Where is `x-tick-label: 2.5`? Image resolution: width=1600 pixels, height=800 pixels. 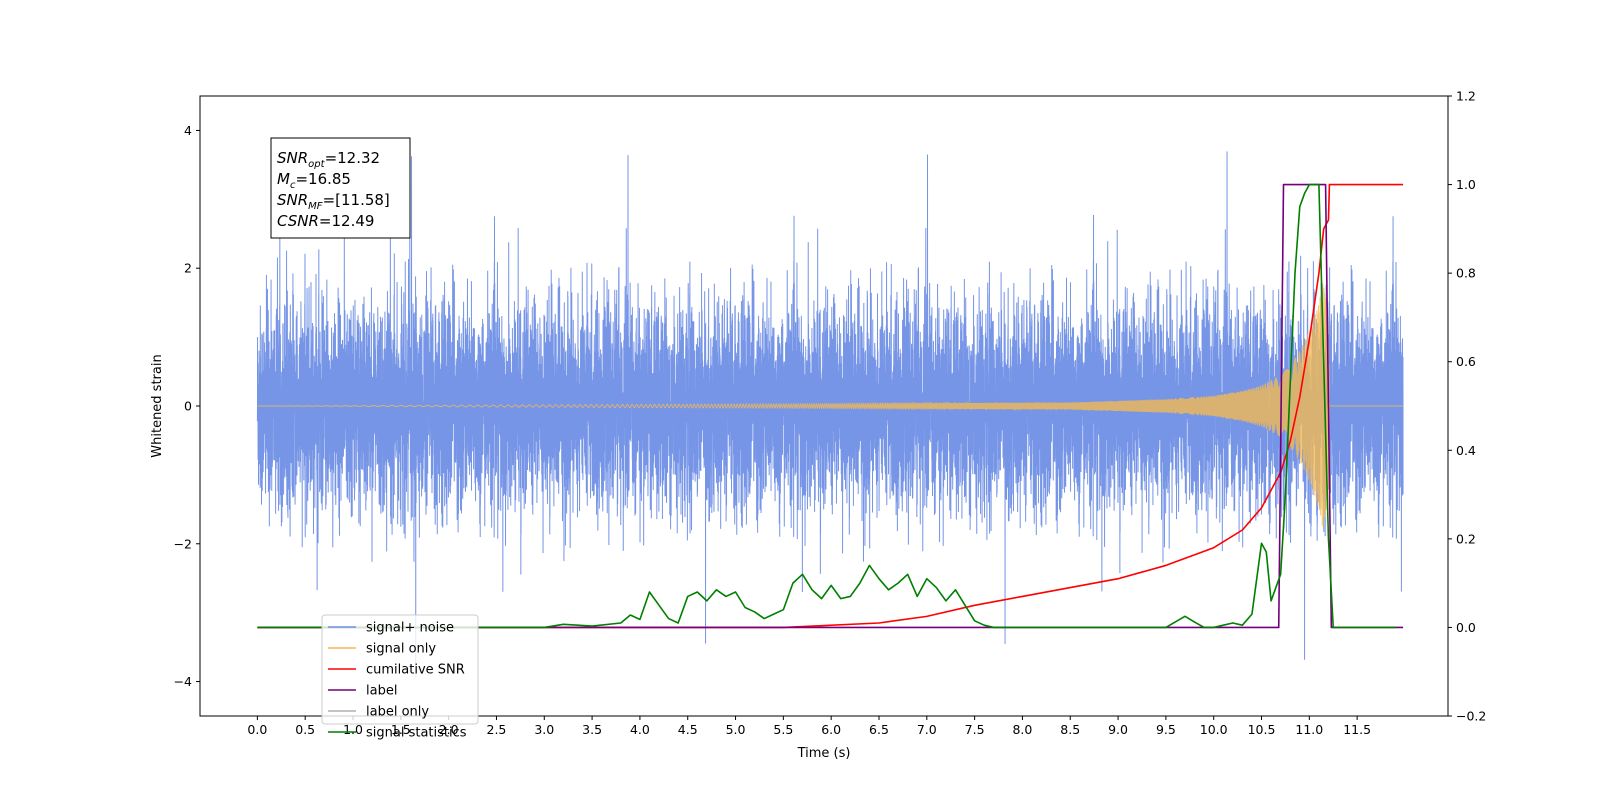 x-tick-label: 2.5 is located at coordinates (497, 729).